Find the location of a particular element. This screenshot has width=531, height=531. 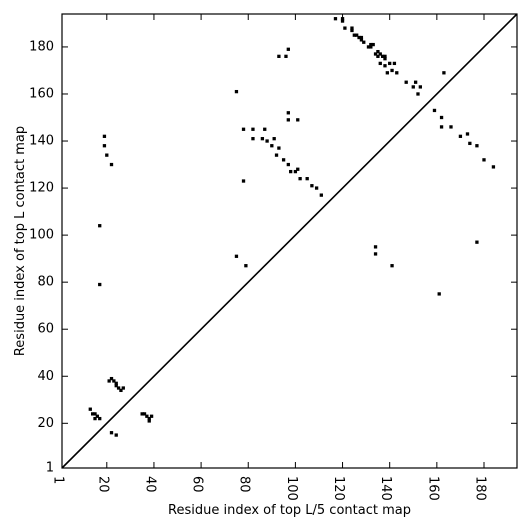

y-tick-label: 180 is located at coordinates (41, 46).